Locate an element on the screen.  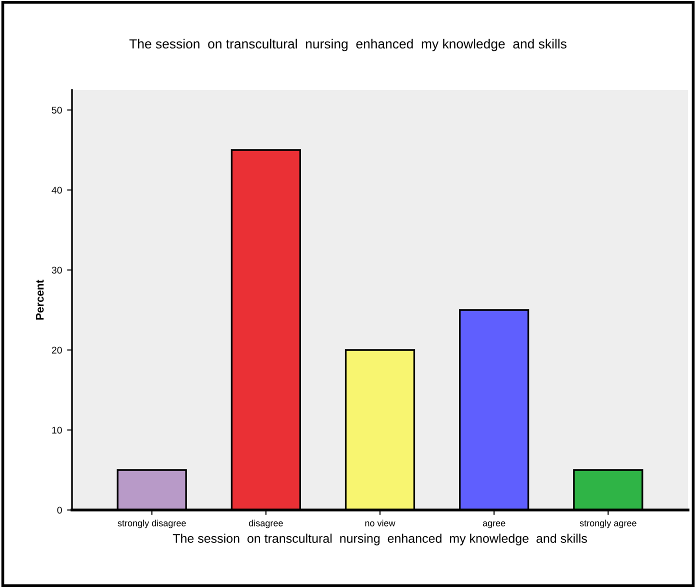
x-tick-label: strongly agree is located at coordinates (608, 524).